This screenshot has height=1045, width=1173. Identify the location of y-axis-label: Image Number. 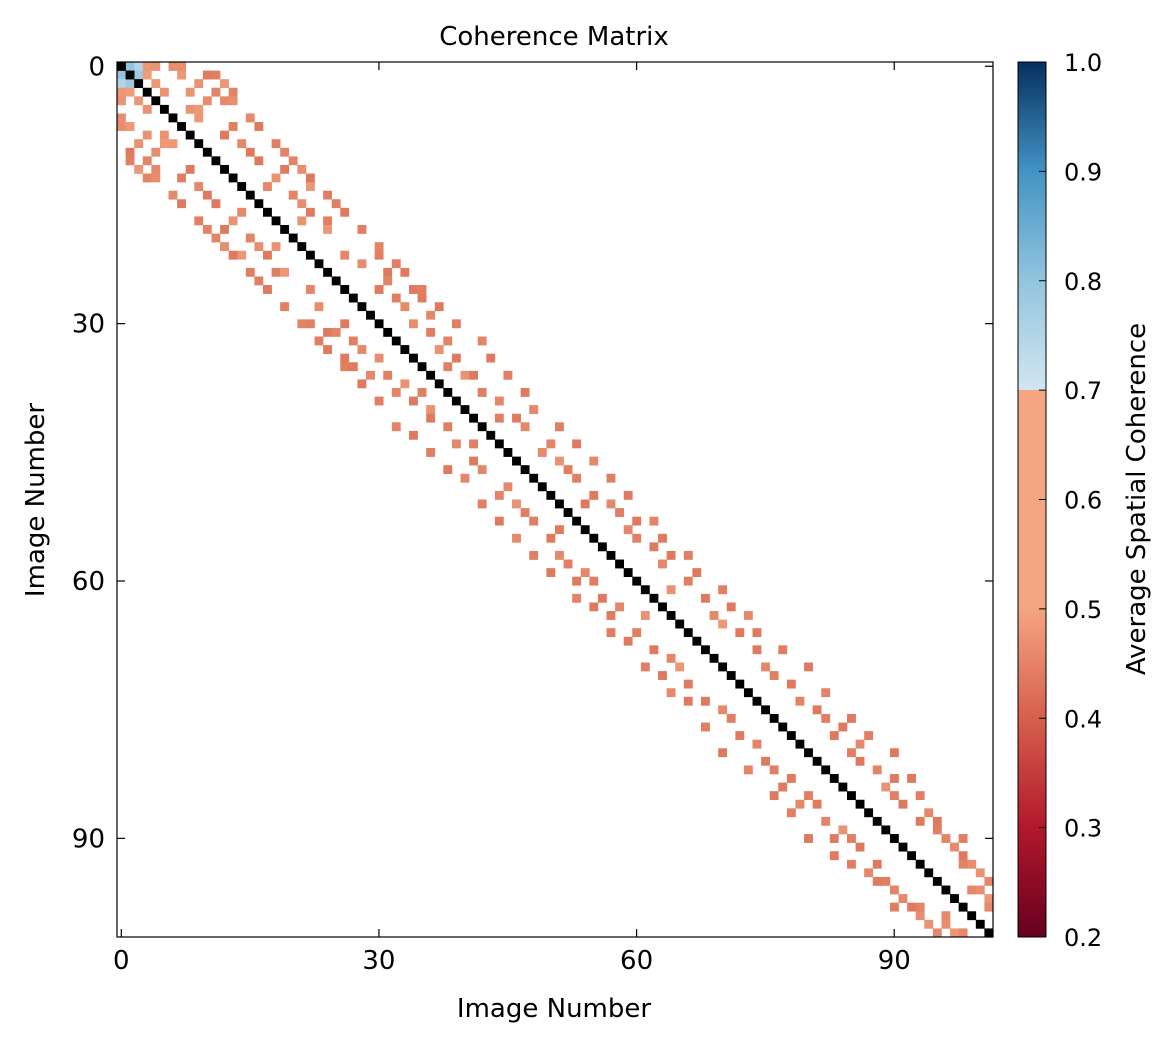
(36, 500).